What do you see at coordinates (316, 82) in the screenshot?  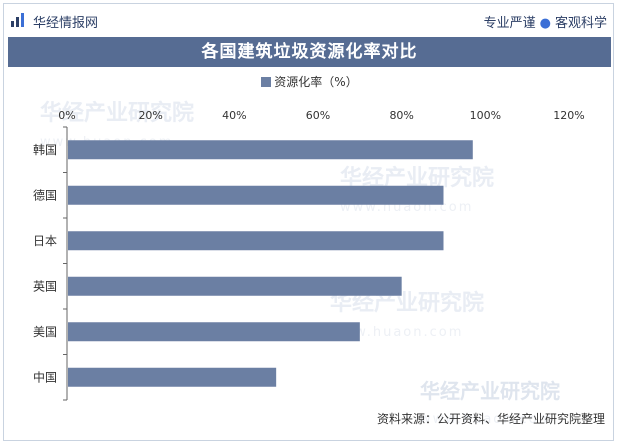 I see `legend-label: 资源化率（%）` at bounding box center [316, 82].